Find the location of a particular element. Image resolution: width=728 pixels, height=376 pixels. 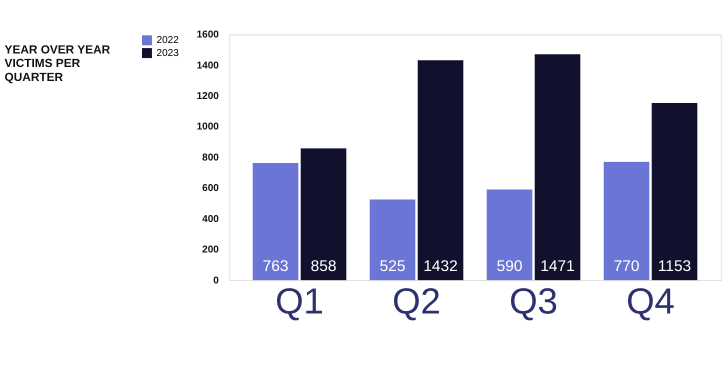

data-label: 763 is located at coordinates (275, 267).